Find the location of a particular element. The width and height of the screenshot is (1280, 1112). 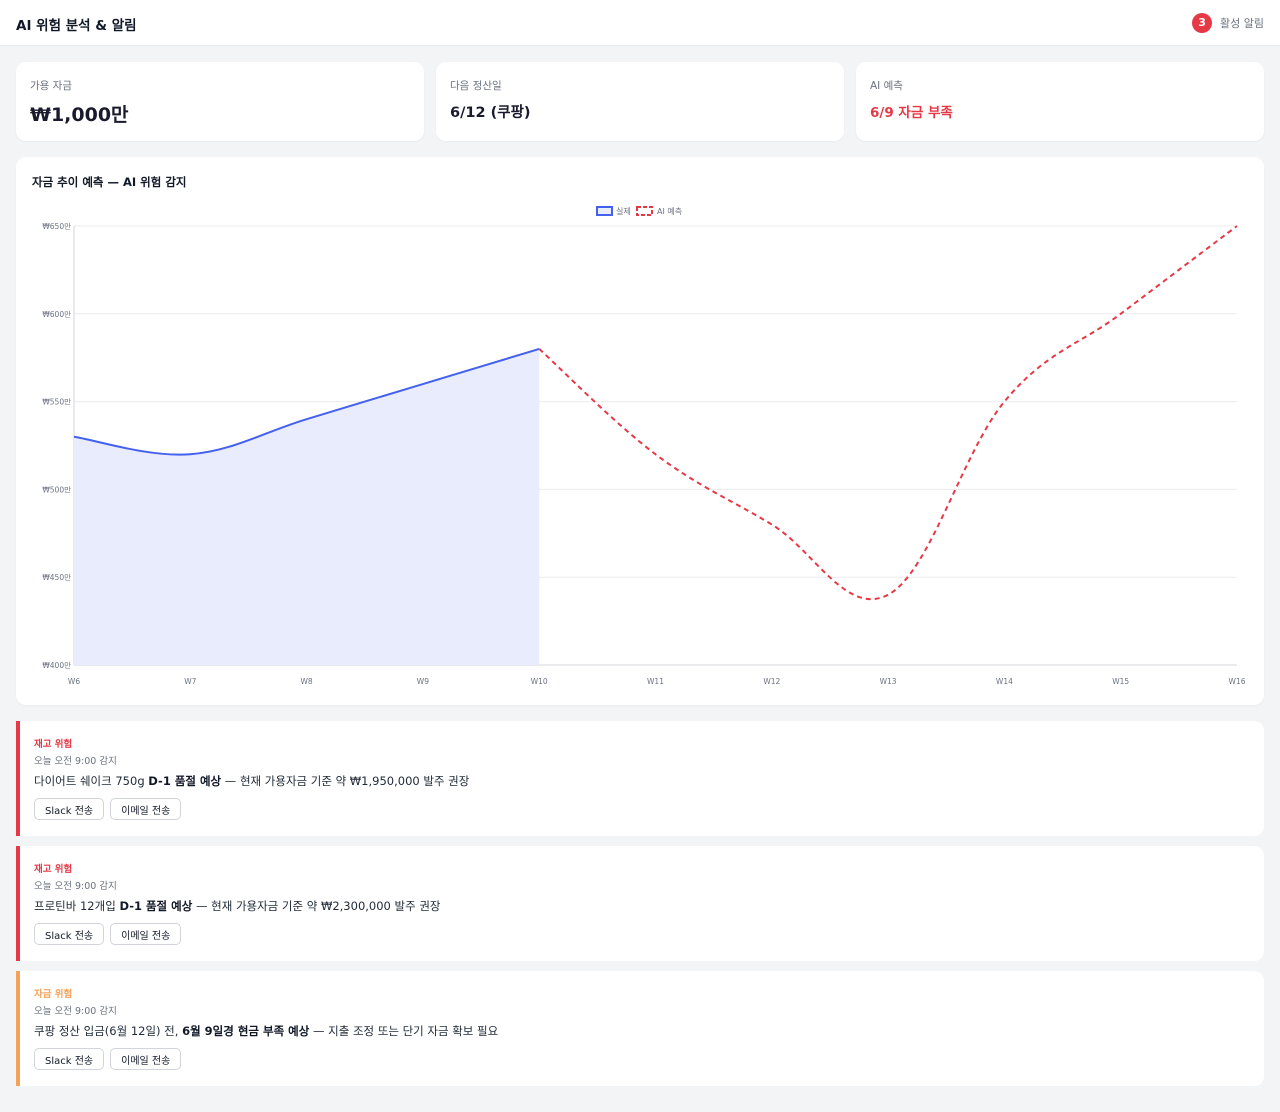

stat-card-next-settlement: 다음 정산일 6/12 (쿠팡) is located at coordinates (640, 101).